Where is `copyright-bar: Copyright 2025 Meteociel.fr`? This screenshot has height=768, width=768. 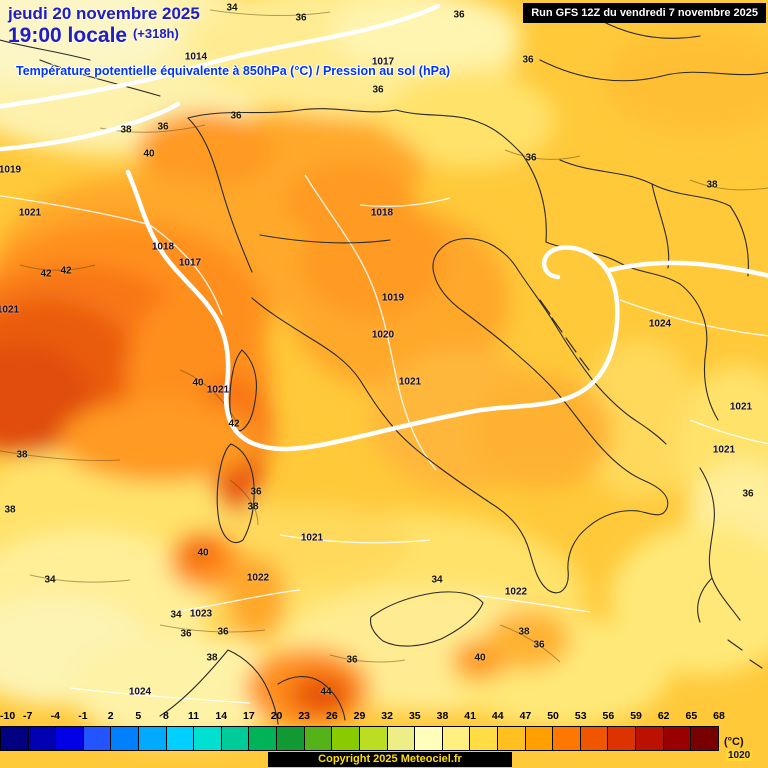 copyright-bar: Copyright 2025 Meteociel.fr is located at coordinates (390, 759).